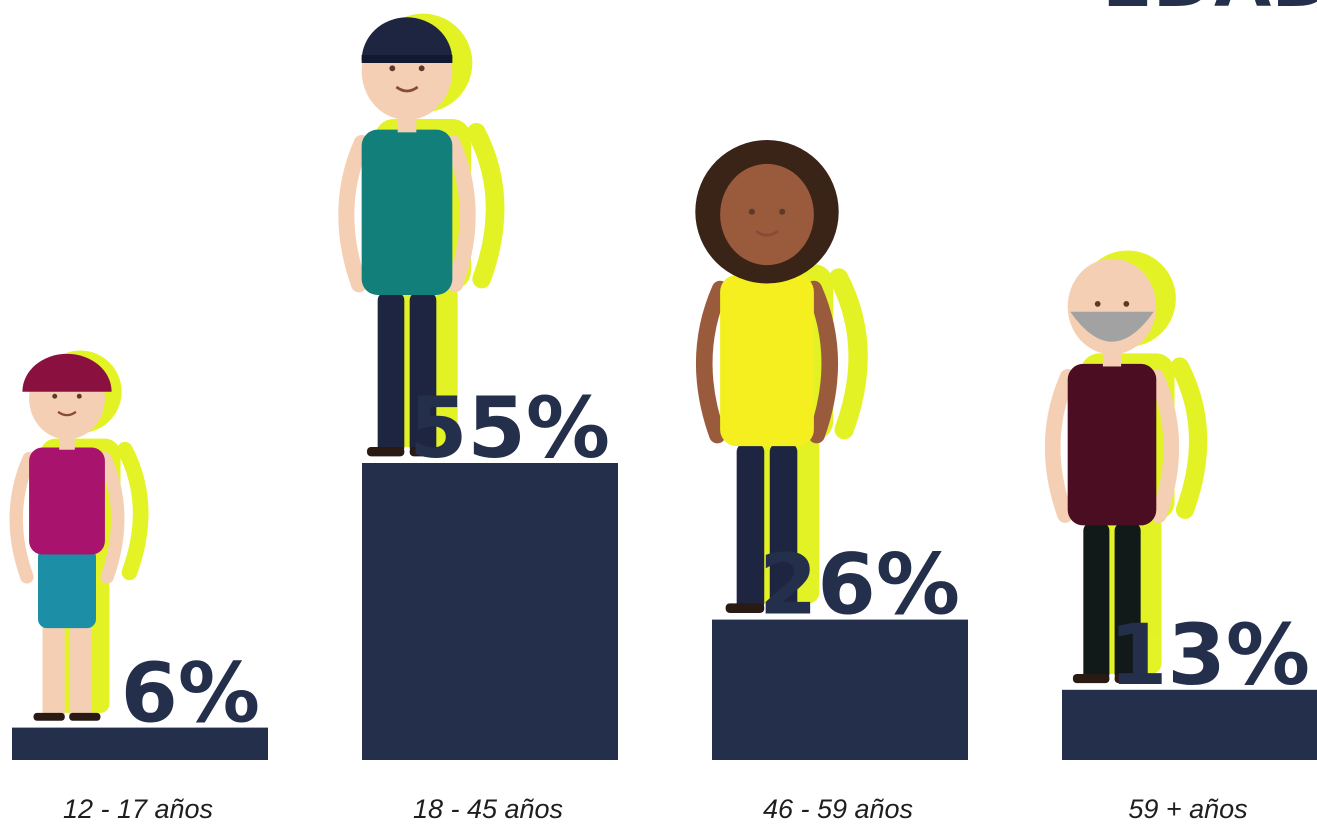 This screenshot has width=1317, height=826. Describe the element at coordinates (838, 809) in the screenshot. I see `category-label-3: 46 - 59 años` at that location.